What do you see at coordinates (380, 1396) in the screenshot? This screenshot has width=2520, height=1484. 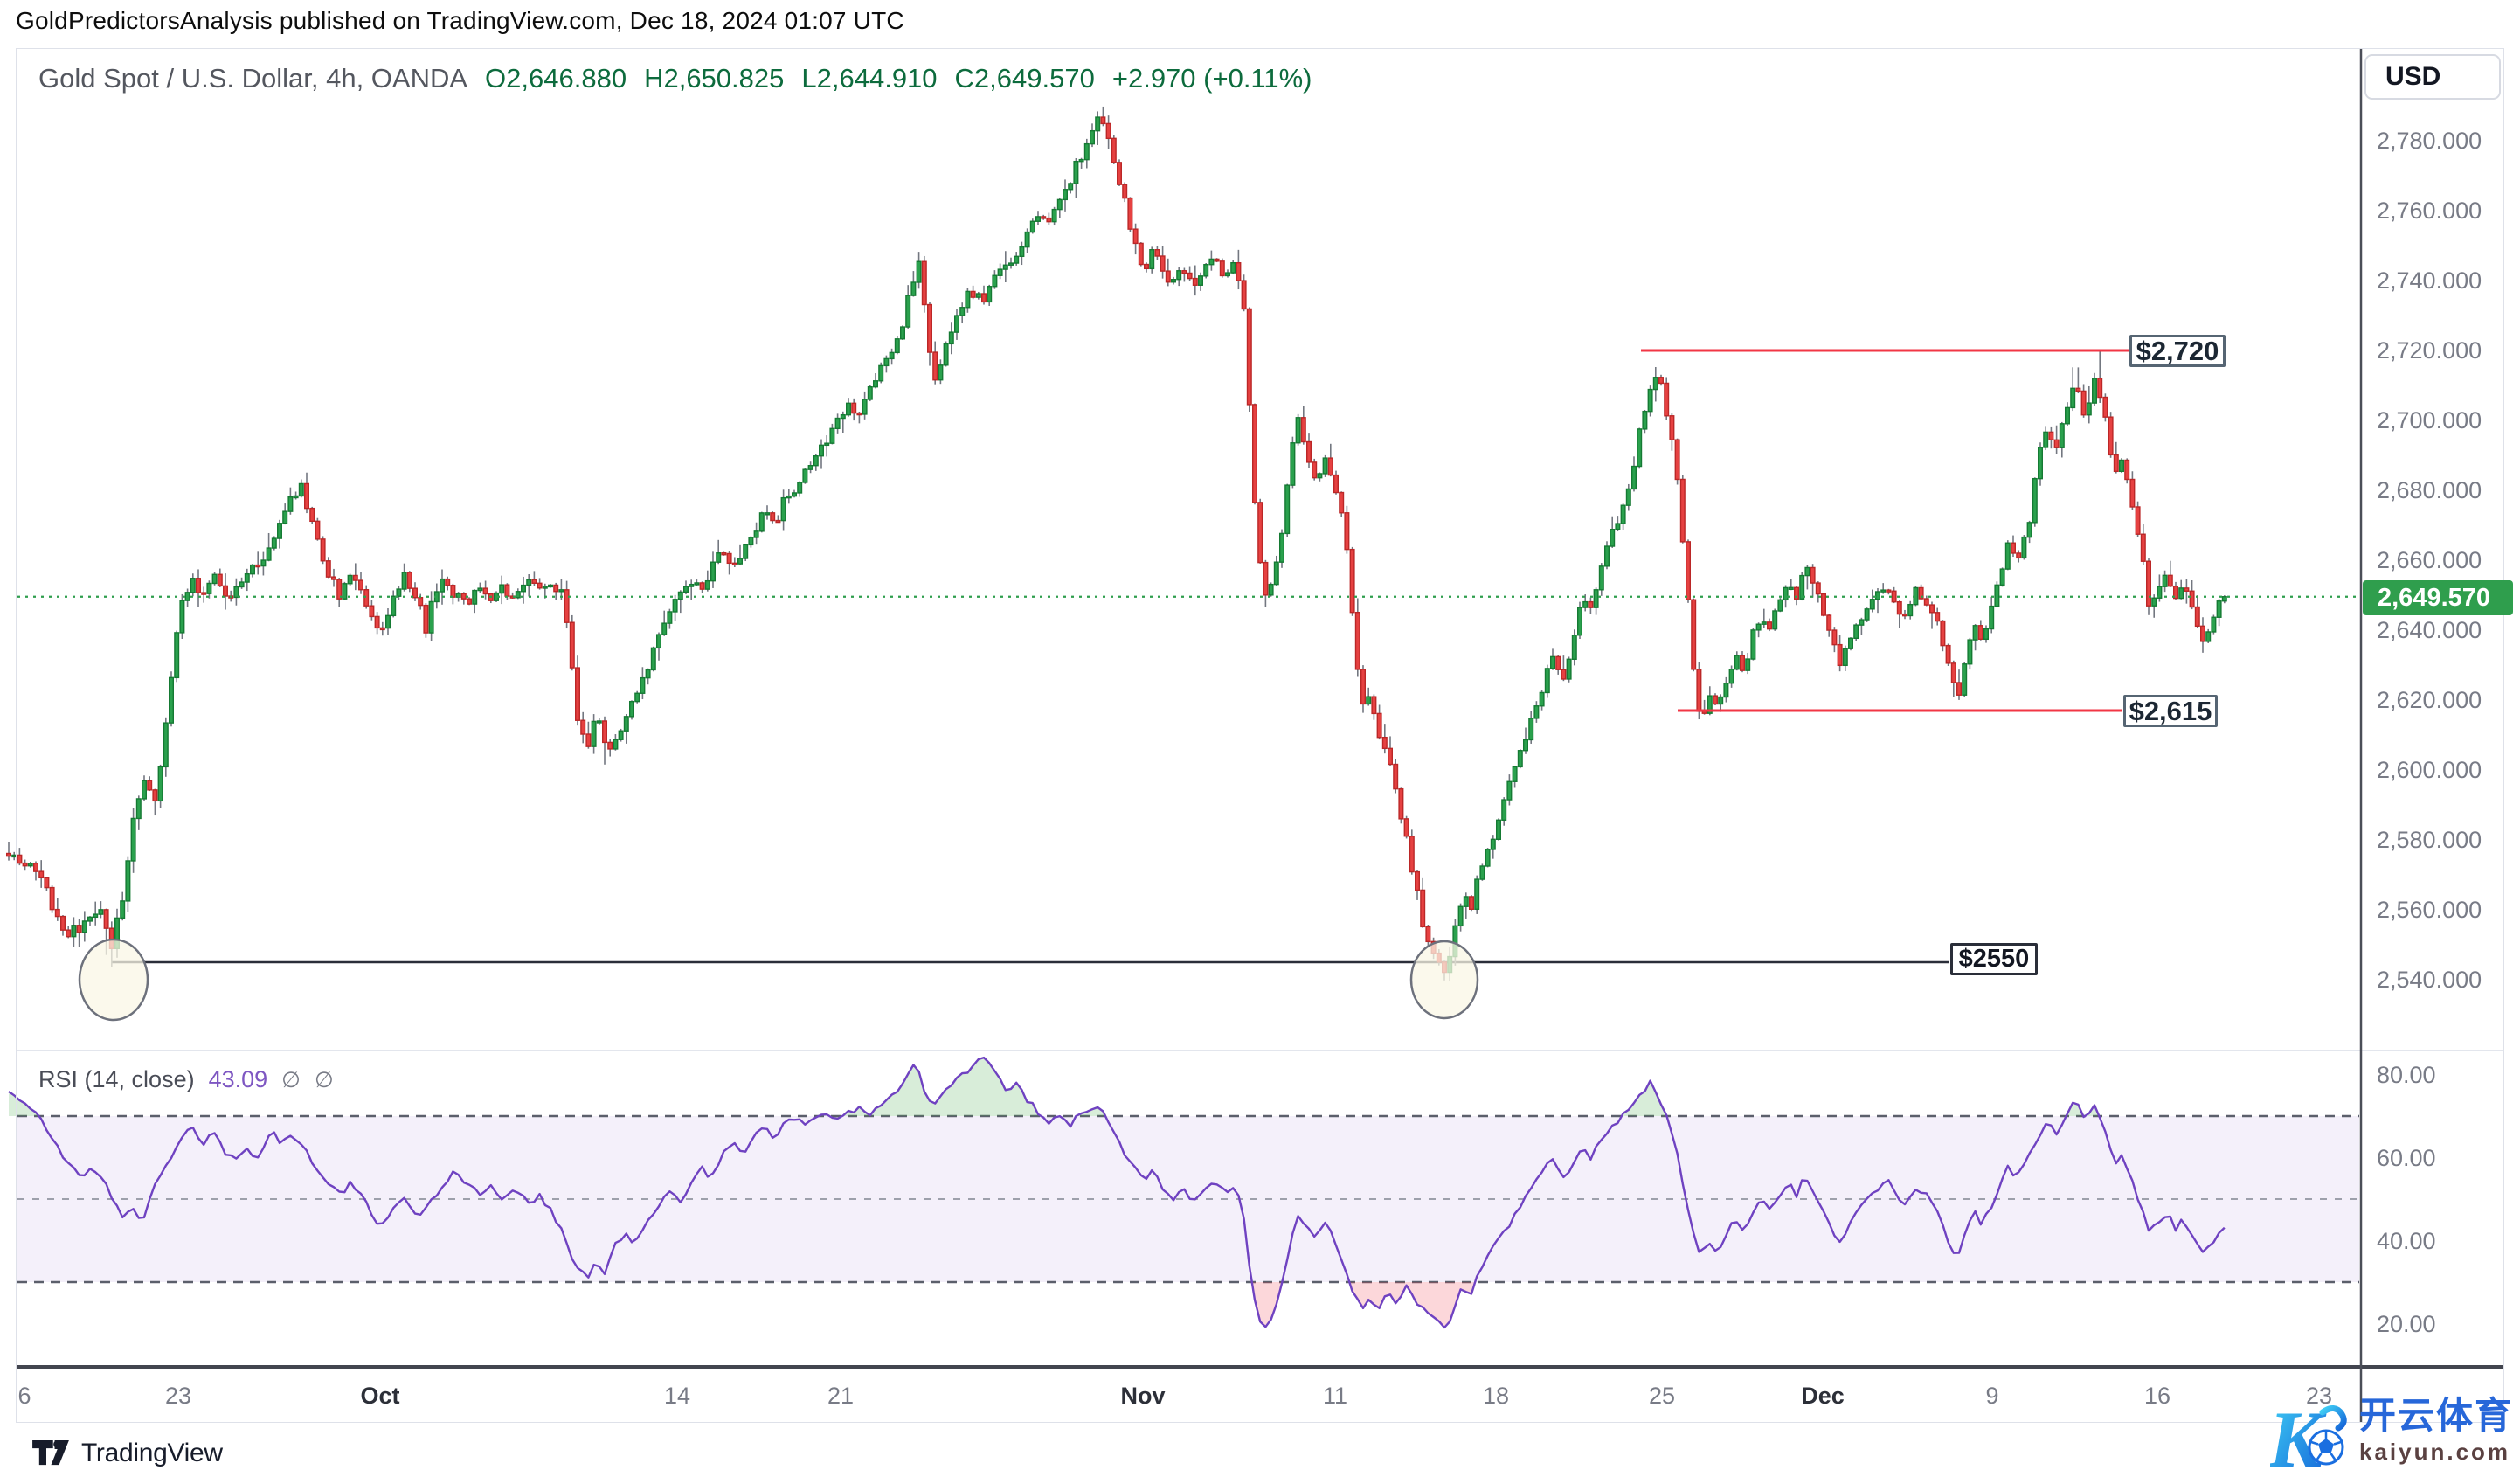 I see `time-axis-label: Oct` at bounding box center [380, 1396].